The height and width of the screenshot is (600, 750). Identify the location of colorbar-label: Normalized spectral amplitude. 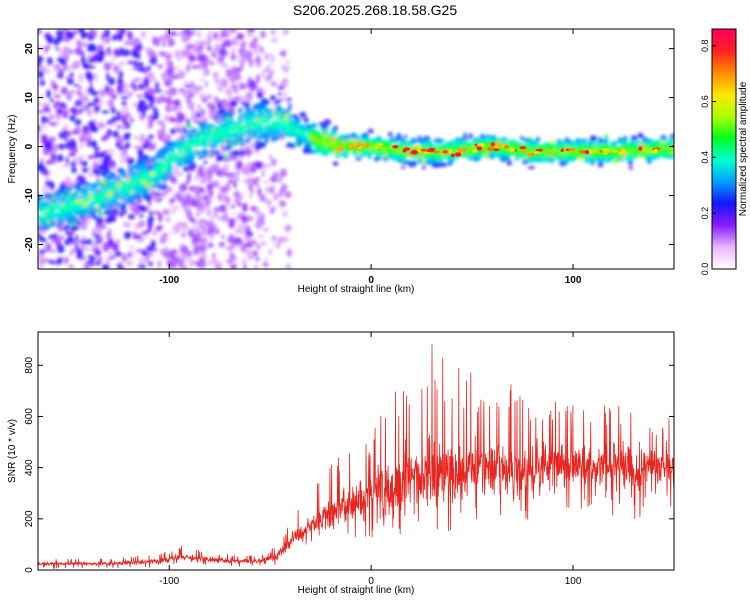
(743, 148).